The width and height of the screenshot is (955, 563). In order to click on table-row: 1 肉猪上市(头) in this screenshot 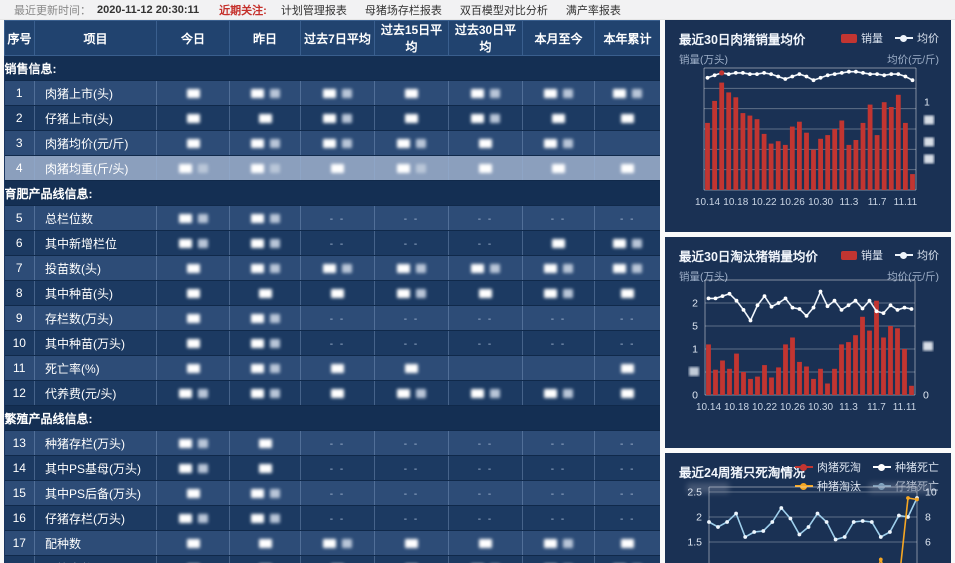, I will do `click(332, 93)`.